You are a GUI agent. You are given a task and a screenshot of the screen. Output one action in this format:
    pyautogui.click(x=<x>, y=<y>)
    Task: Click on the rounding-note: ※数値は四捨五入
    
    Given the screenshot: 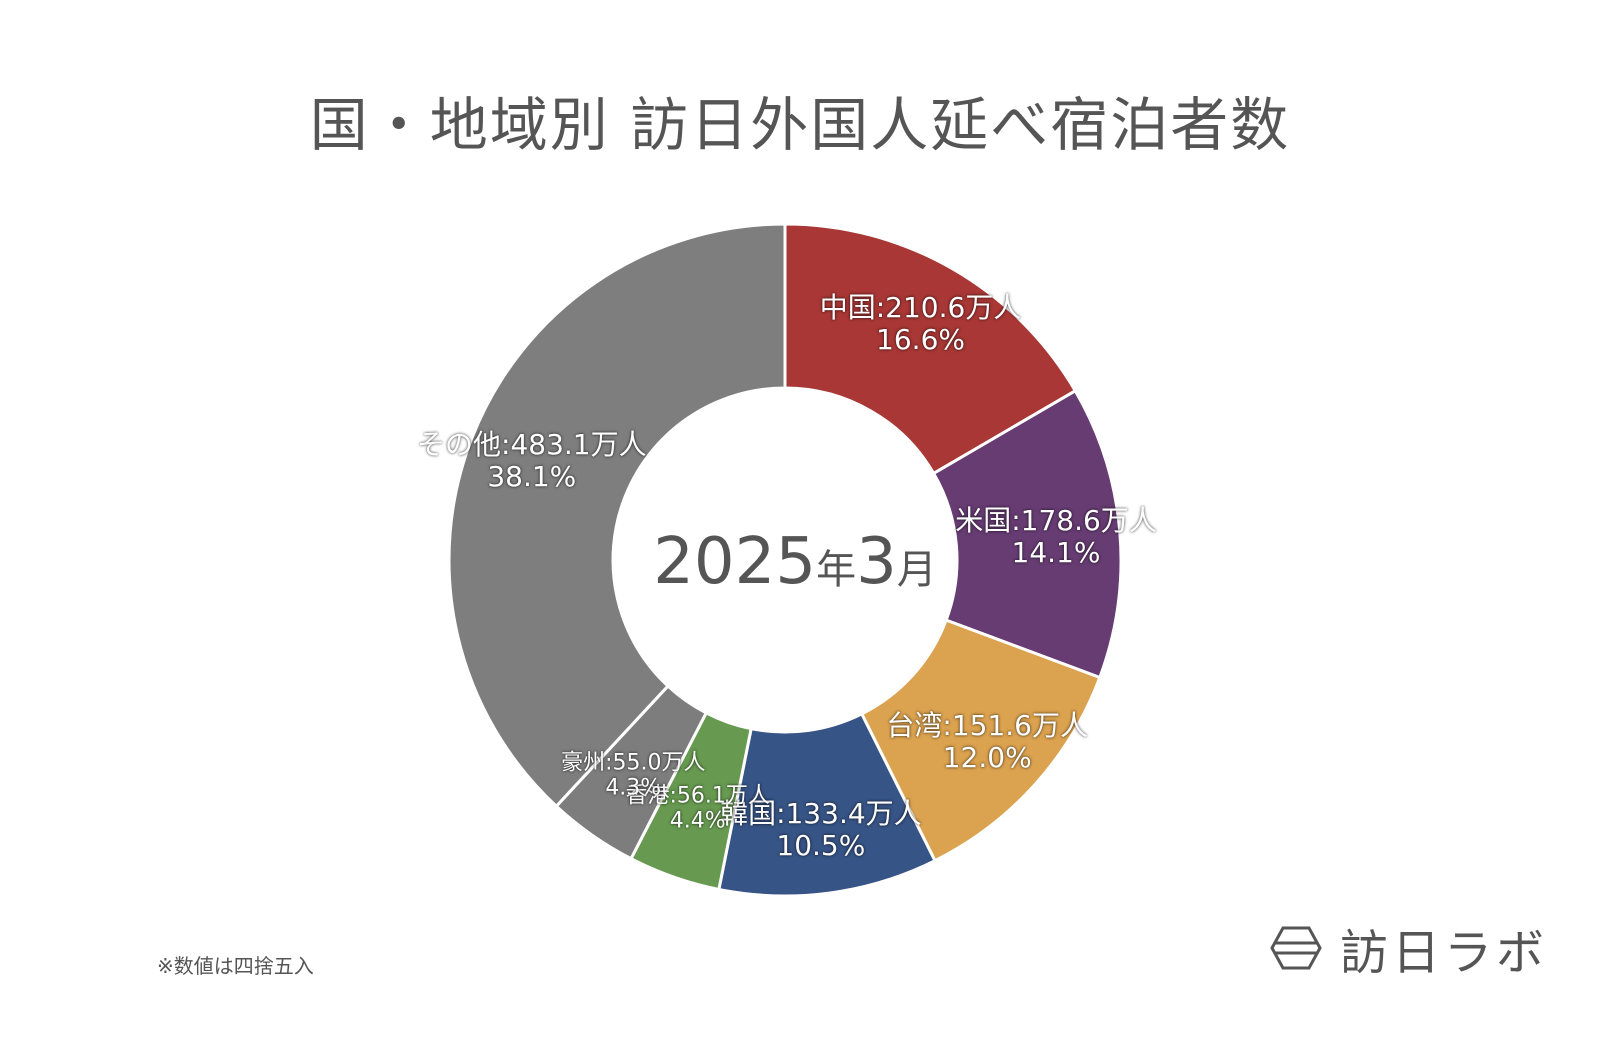 What is the action you would take?
    pyautogui.click(x=235, y=966)
    